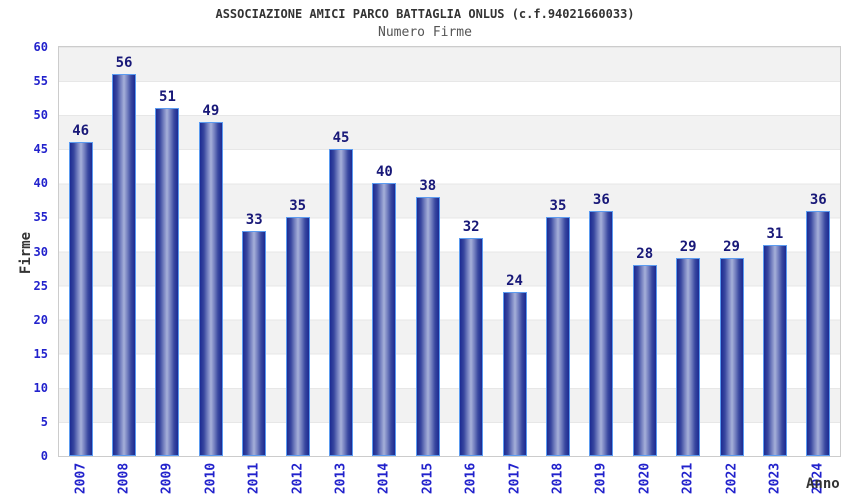 The image size is (850, 500). What do you see at coordinates (601, 478) in the screenshot?
I see `x-tick-label-2019: 2019` at bounding box center [601, 478].